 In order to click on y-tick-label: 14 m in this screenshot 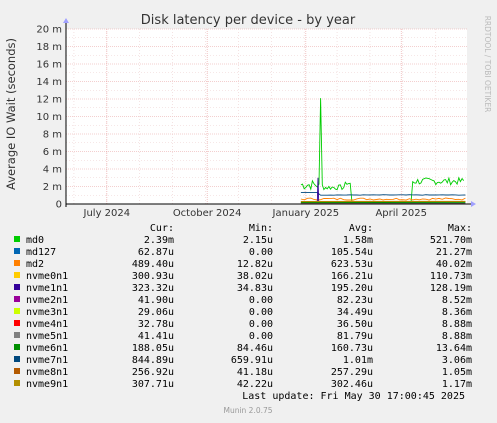, I will do `click(49, 82)`.